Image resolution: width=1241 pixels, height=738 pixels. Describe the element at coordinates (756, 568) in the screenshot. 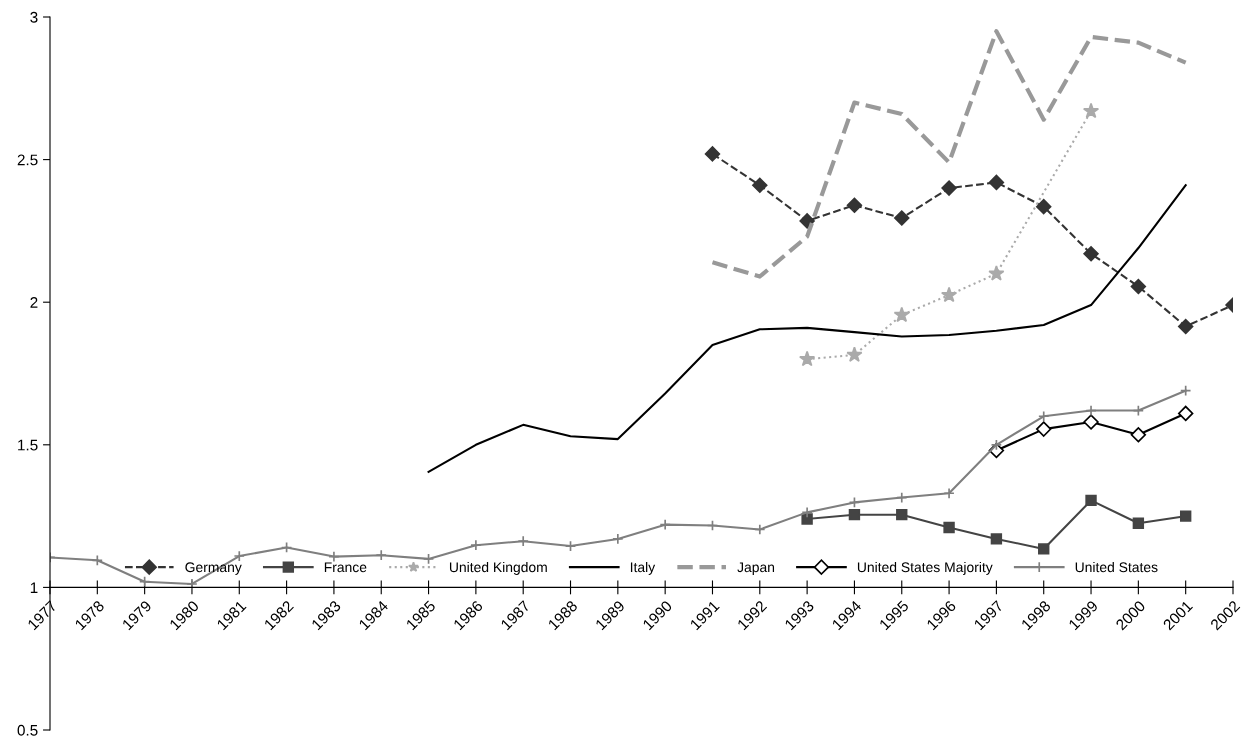

I see `legend-label: Japan` at that location.